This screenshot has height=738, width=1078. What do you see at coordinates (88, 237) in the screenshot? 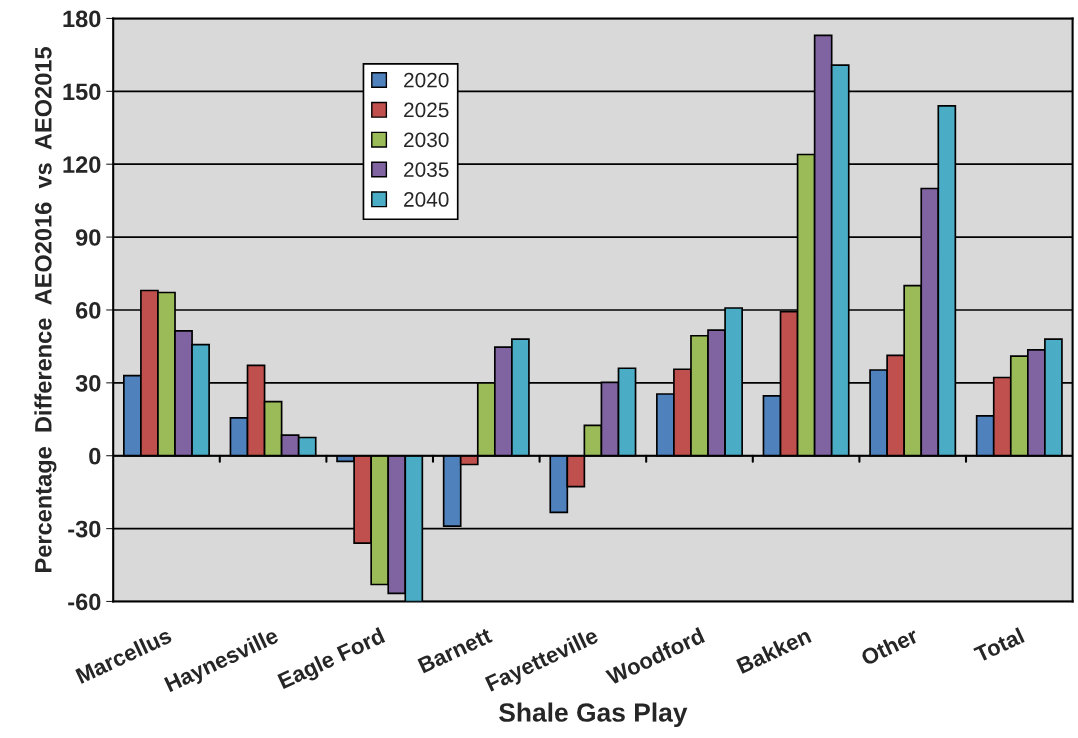
I see `y-tick-label: 90` at bounding box center [88, 237].